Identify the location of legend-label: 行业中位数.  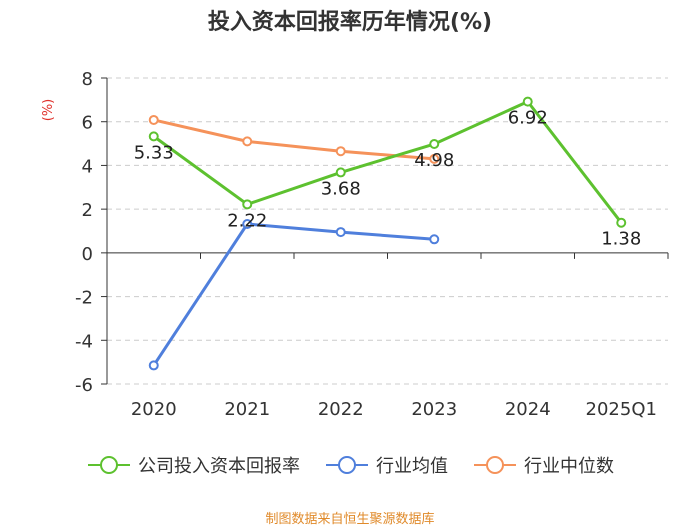
(569, 466).